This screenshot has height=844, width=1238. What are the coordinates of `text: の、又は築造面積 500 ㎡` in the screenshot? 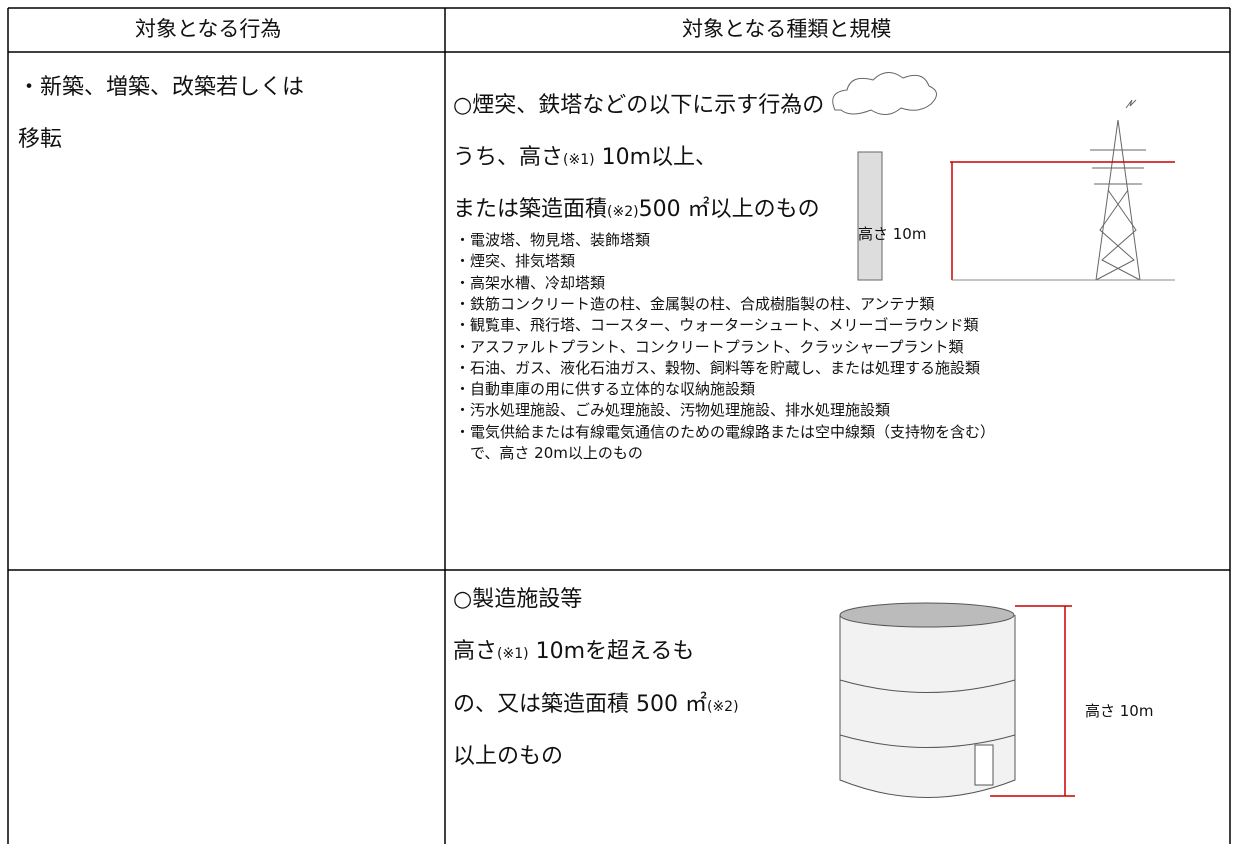 It's located at (580, 704).